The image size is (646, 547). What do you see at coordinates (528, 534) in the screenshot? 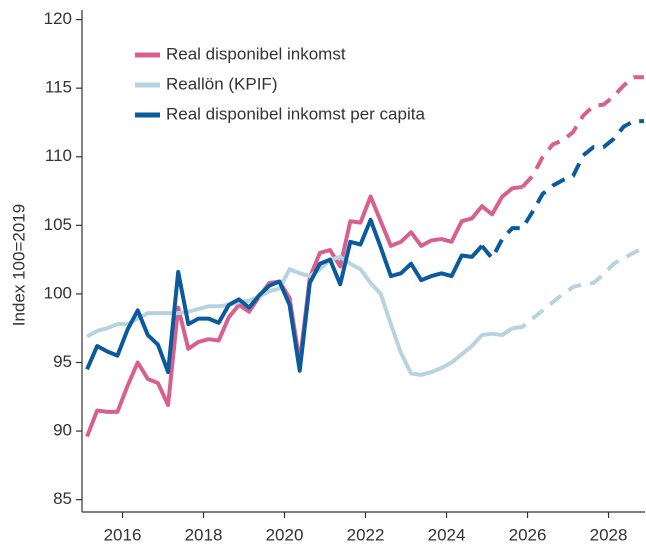
I see `x-tick-label: 2026` at bounding box center [528, 534].